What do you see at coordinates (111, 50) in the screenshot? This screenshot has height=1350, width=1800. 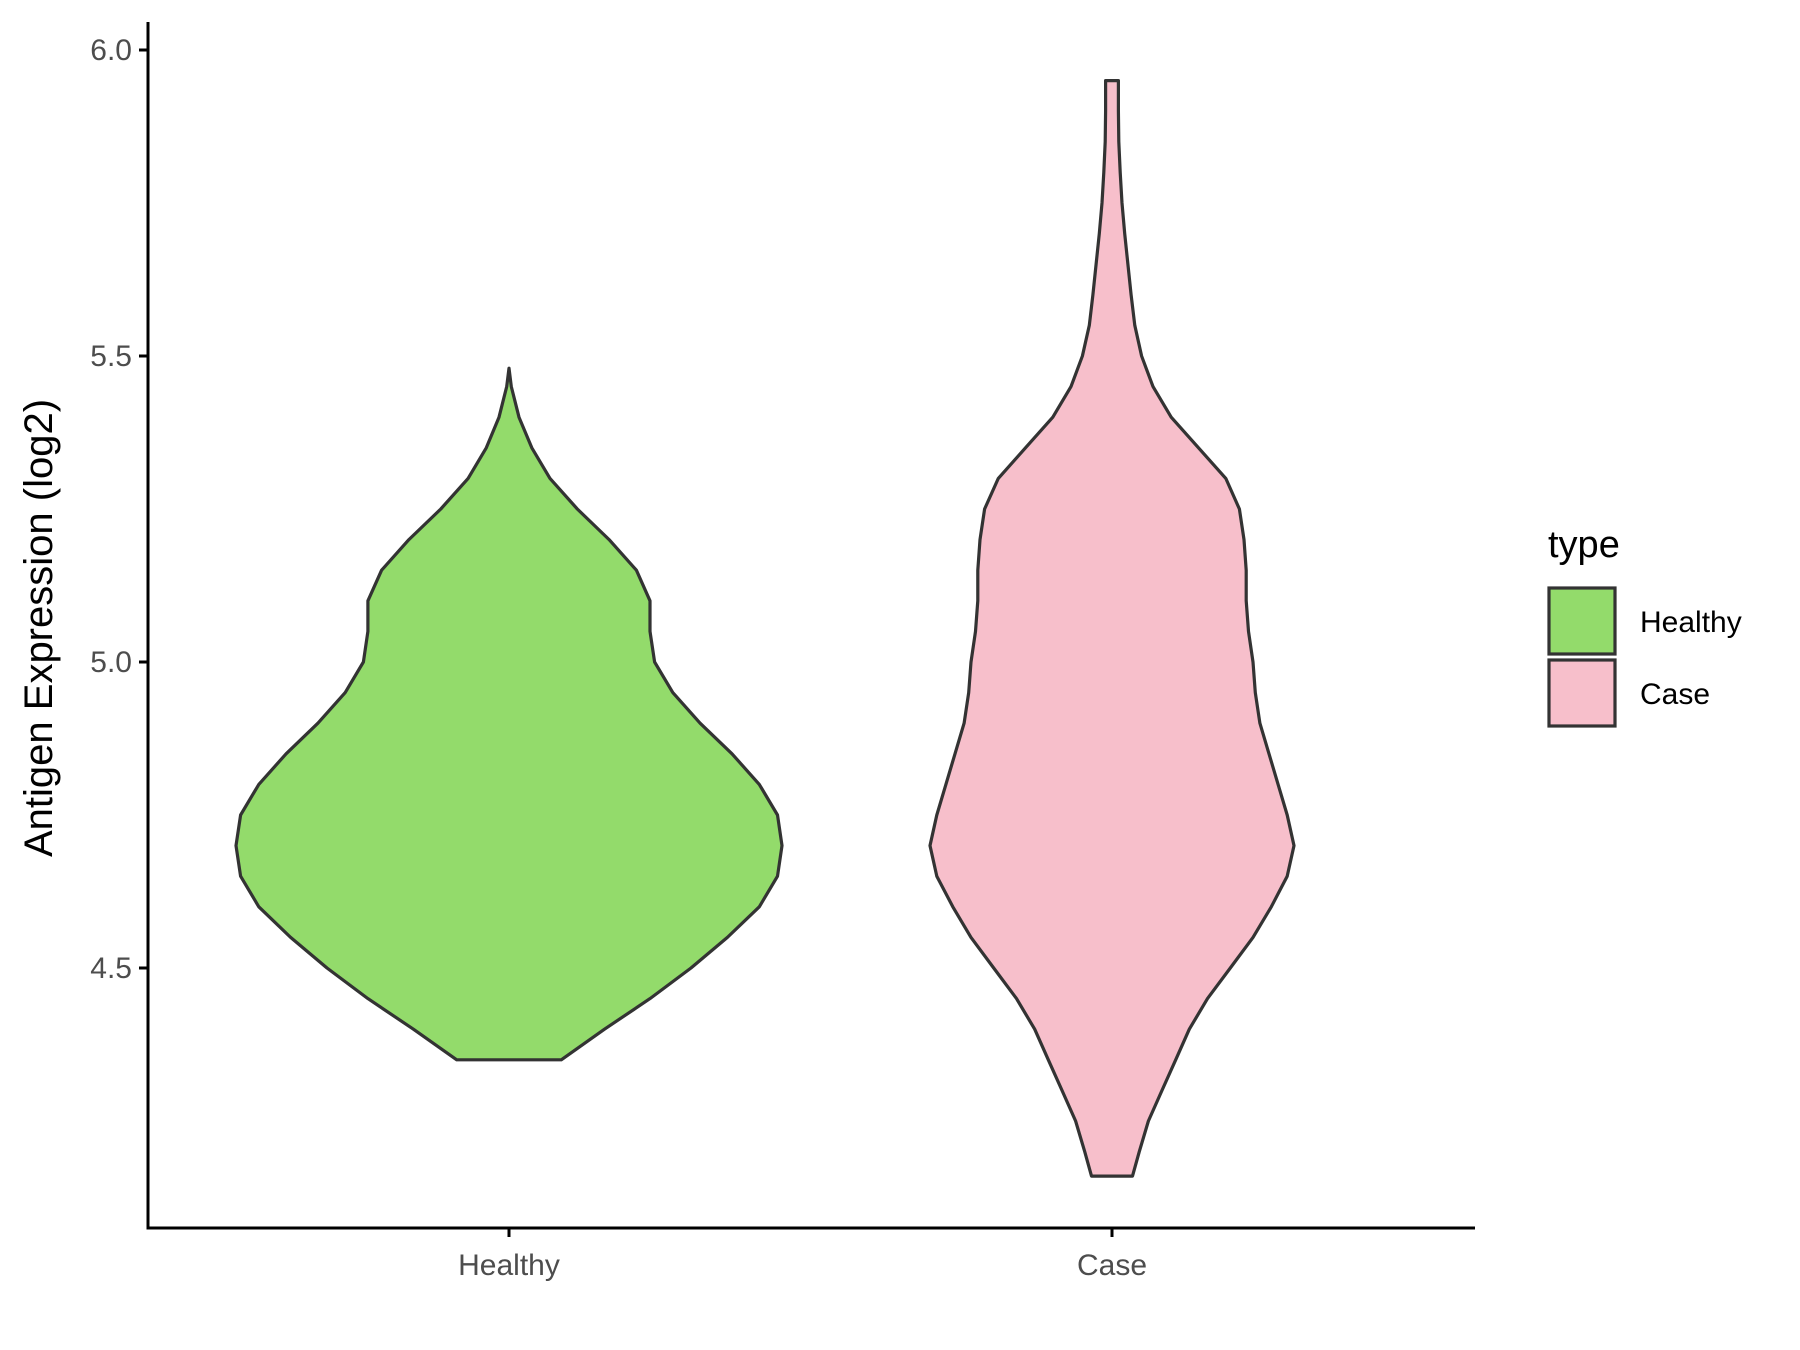 I see `y-tick-label: 6.0` at bounding box center [111, 50].